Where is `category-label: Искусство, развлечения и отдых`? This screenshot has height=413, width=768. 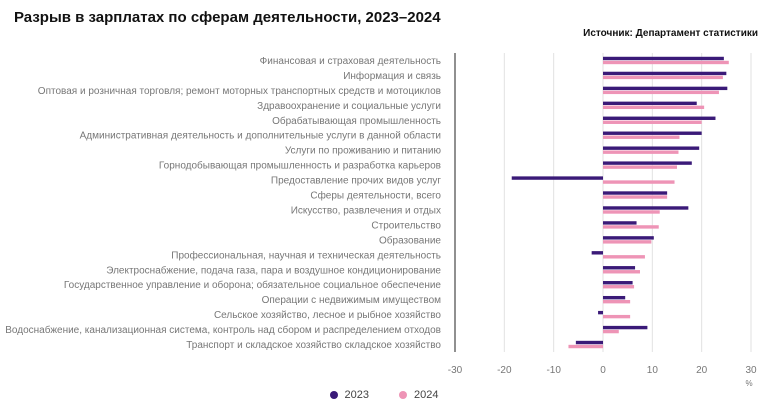
category-label: Искусство, развлечения и отдых is located at coordinates (366, 210).